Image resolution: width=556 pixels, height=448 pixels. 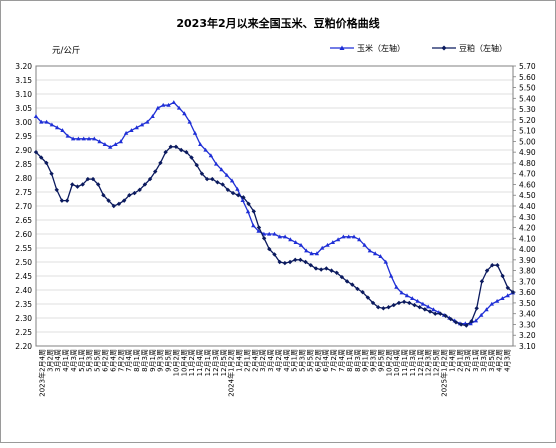 What do you see at coordinates (527, 346) in the screenshot?
I see `y-right-tick-label: 3.10` at bounding box center [527, 346].